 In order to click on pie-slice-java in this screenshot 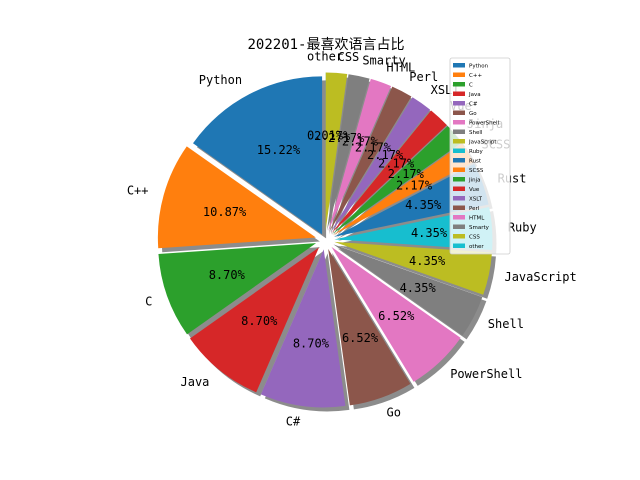, I will do `click(254, 320)`.